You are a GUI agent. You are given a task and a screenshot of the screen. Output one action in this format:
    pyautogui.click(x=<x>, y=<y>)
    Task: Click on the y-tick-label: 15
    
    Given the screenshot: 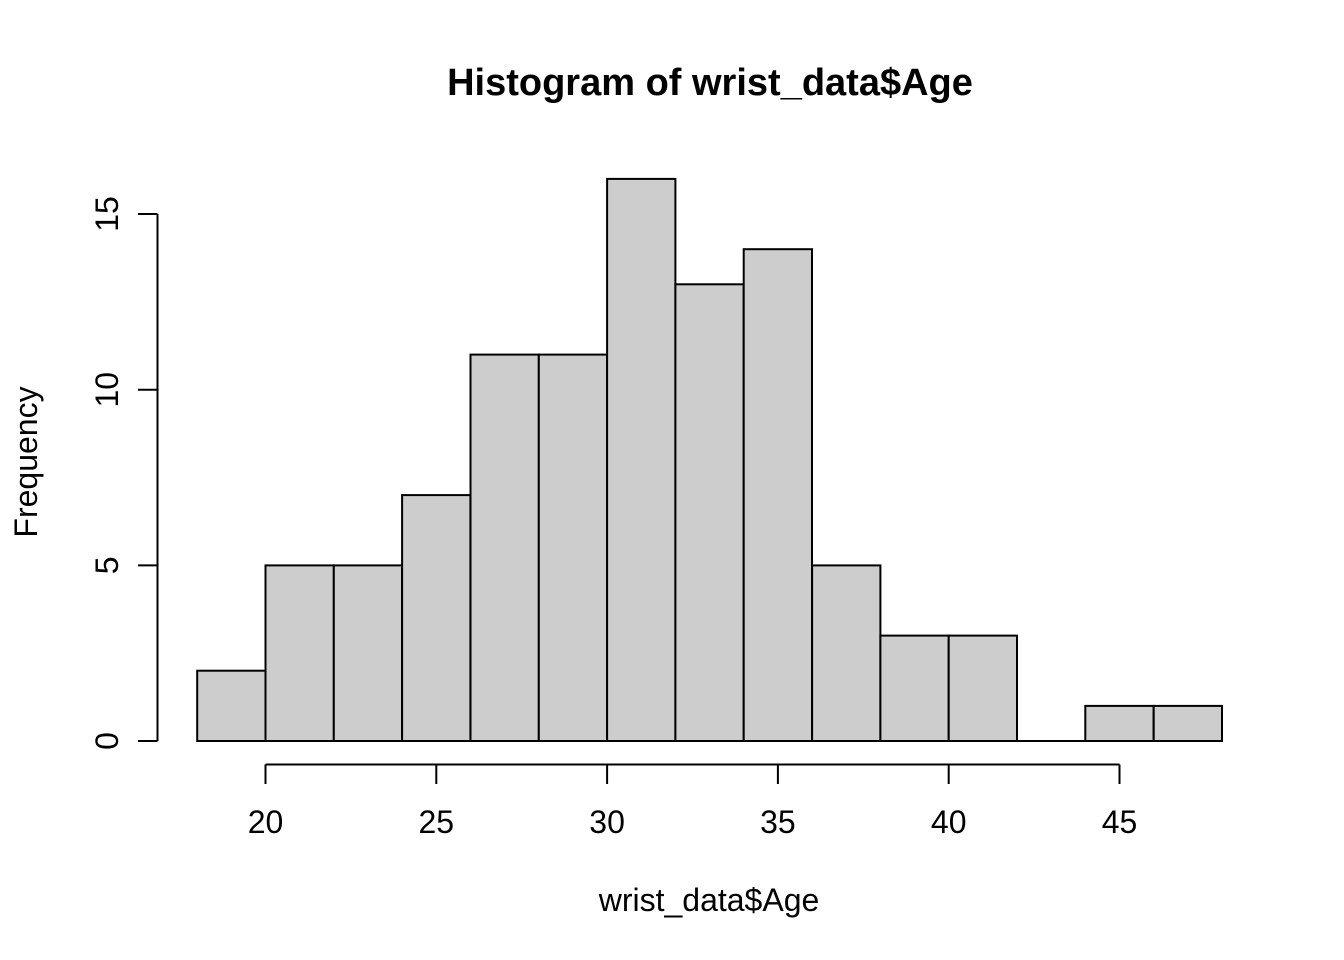 What is the action you would take?
    pyautogui.click(x=107, y=214)
    